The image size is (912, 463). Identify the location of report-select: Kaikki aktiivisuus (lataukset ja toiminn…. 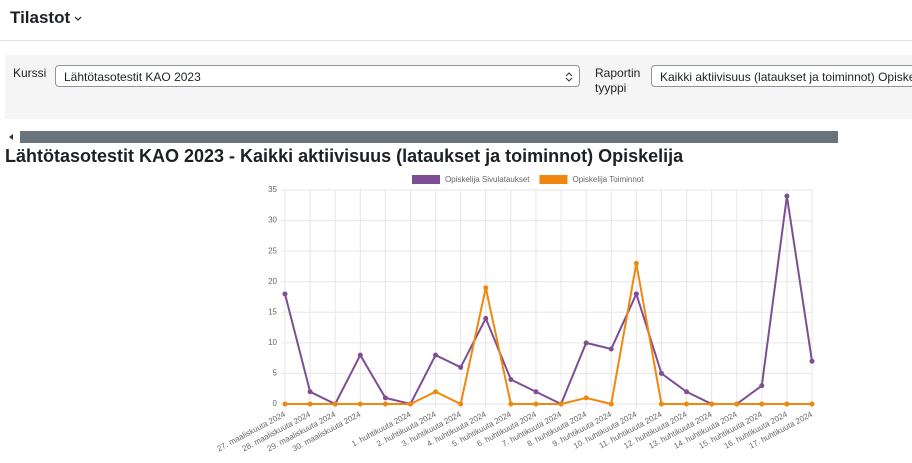
(781, 76).